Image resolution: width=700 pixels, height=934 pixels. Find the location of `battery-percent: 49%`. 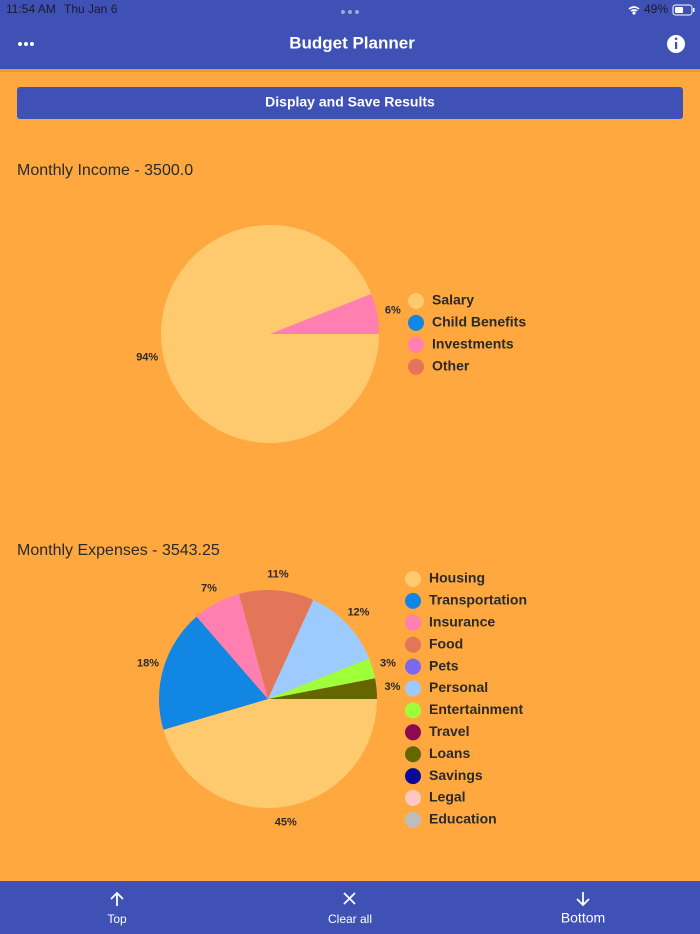

battery-percent: 49% is located at coordinates (656, 9).